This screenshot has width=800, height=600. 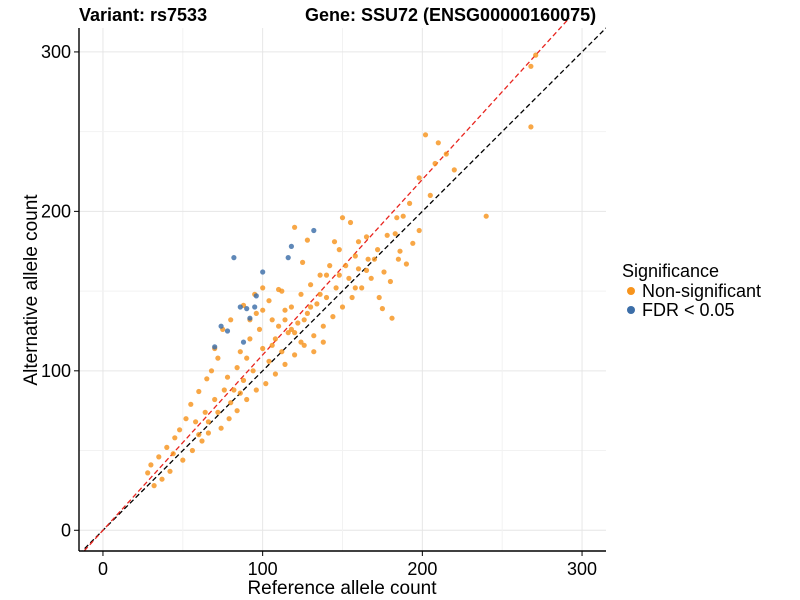 What do you see at coordinates (31, 290) in the screenshot?
I see `y-axis-label: Alternative allele count` at bounding box center [31, 290].